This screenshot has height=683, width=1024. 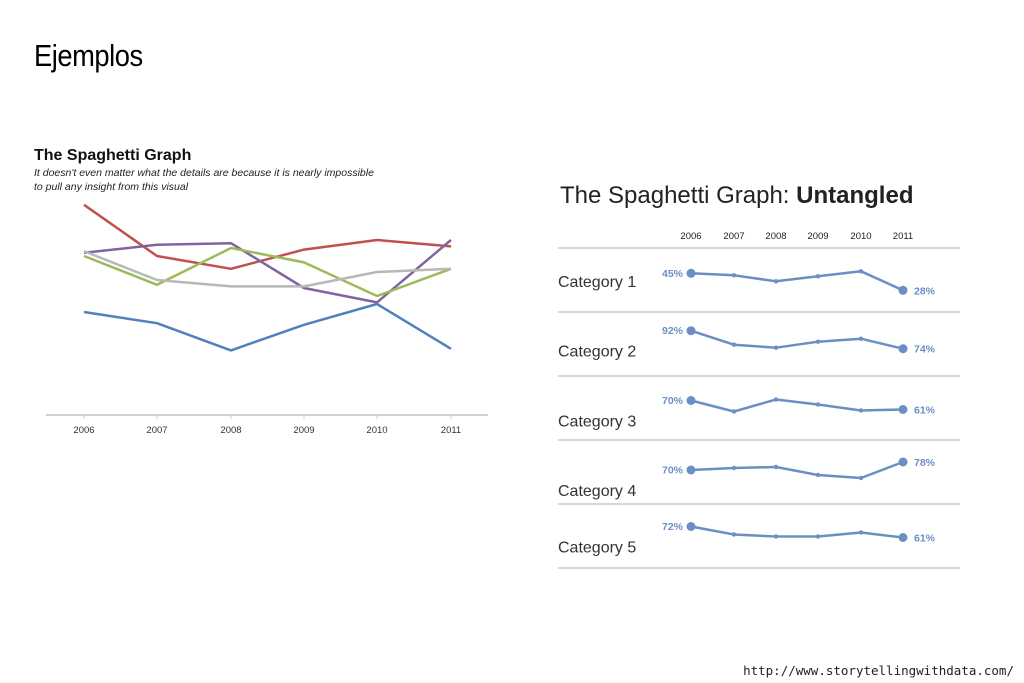 What do you see at coordinates (597, 282) in the screenshot?
I see `untangled-category-label: Category 1` at bounding box center [597, 282].